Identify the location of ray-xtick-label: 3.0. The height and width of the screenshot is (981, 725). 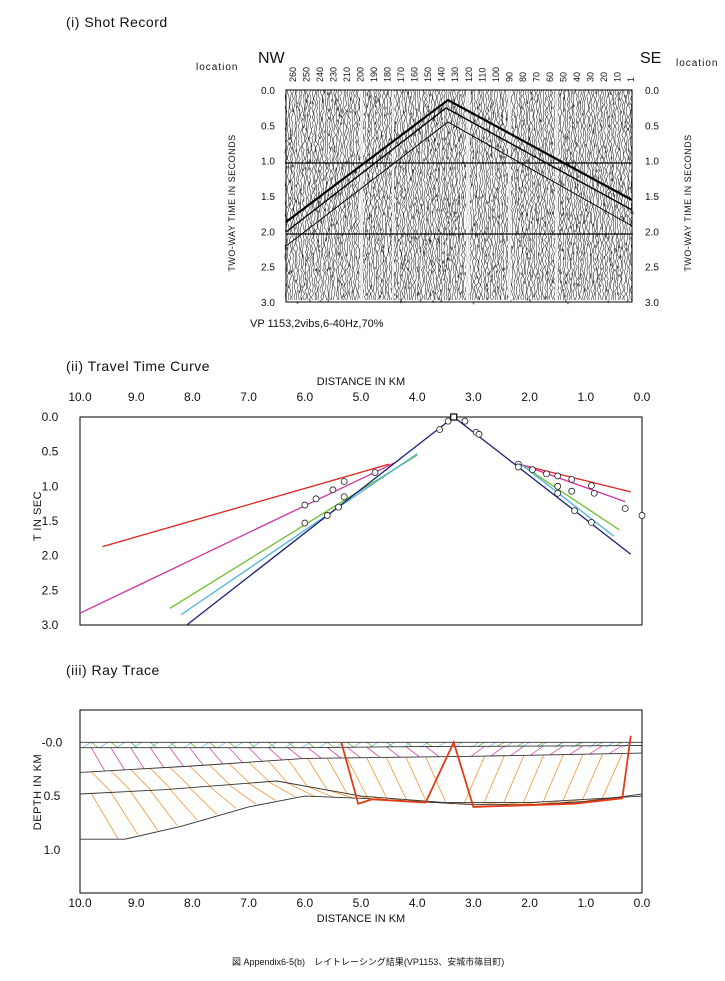
(473, 903).